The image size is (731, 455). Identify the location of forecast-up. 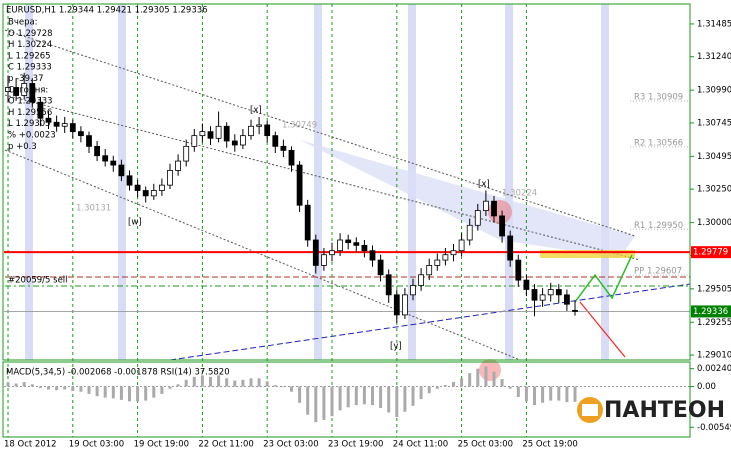
(603, 278).